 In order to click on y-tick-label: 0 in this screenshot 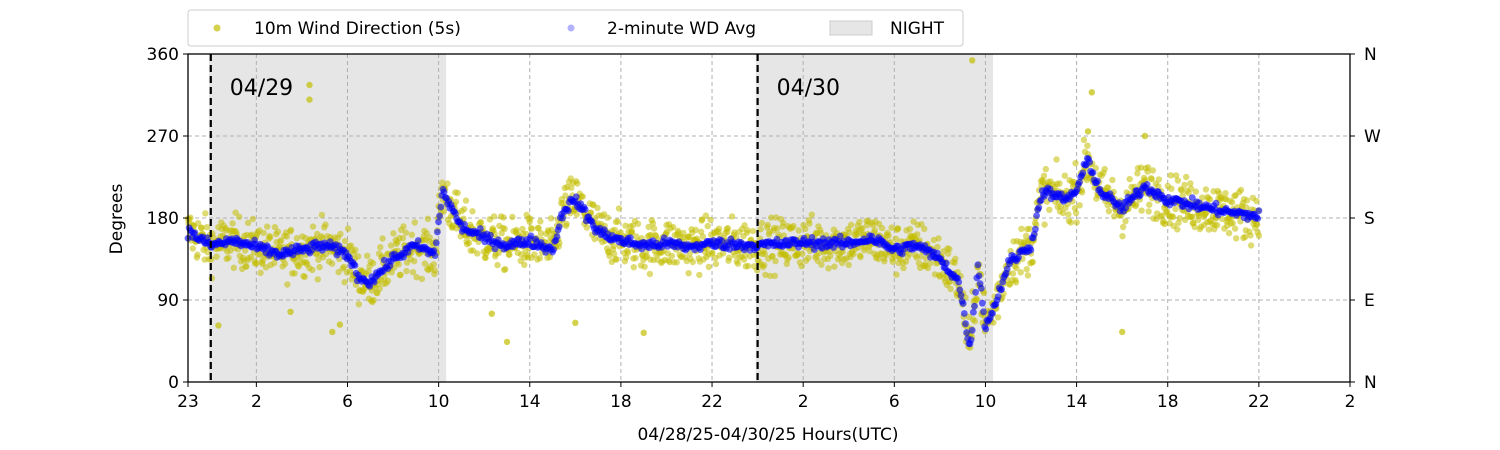, I will do `click(173, 383)`.